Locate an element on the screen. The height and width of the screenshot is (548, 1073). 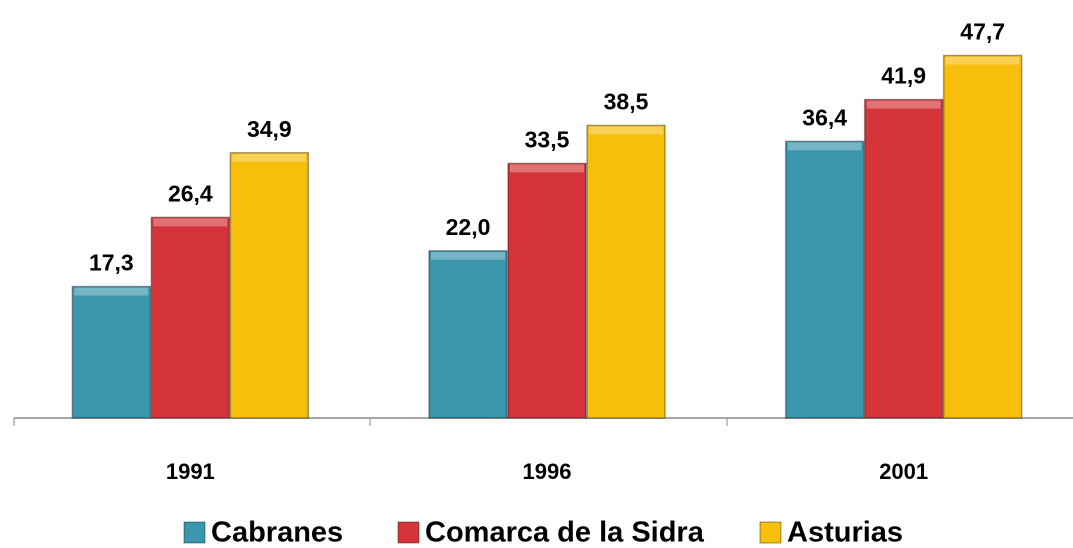
value-label: 41,9 is located at coordinates (903, 76).